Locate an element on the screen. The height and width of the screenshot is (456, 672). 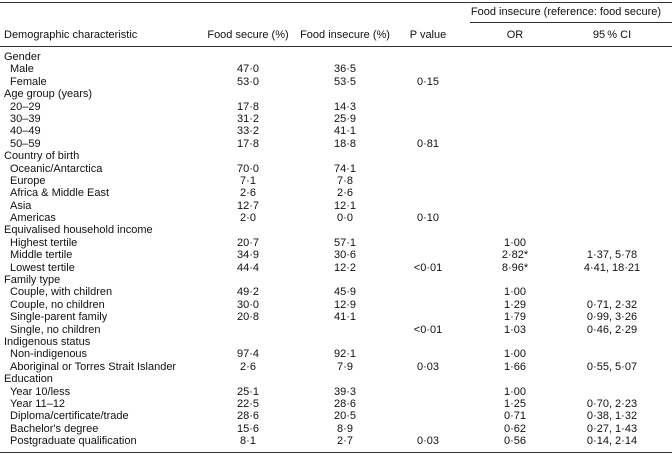
group-header: Food insecure (reference: food secure) is located at coordinates (566, 12).